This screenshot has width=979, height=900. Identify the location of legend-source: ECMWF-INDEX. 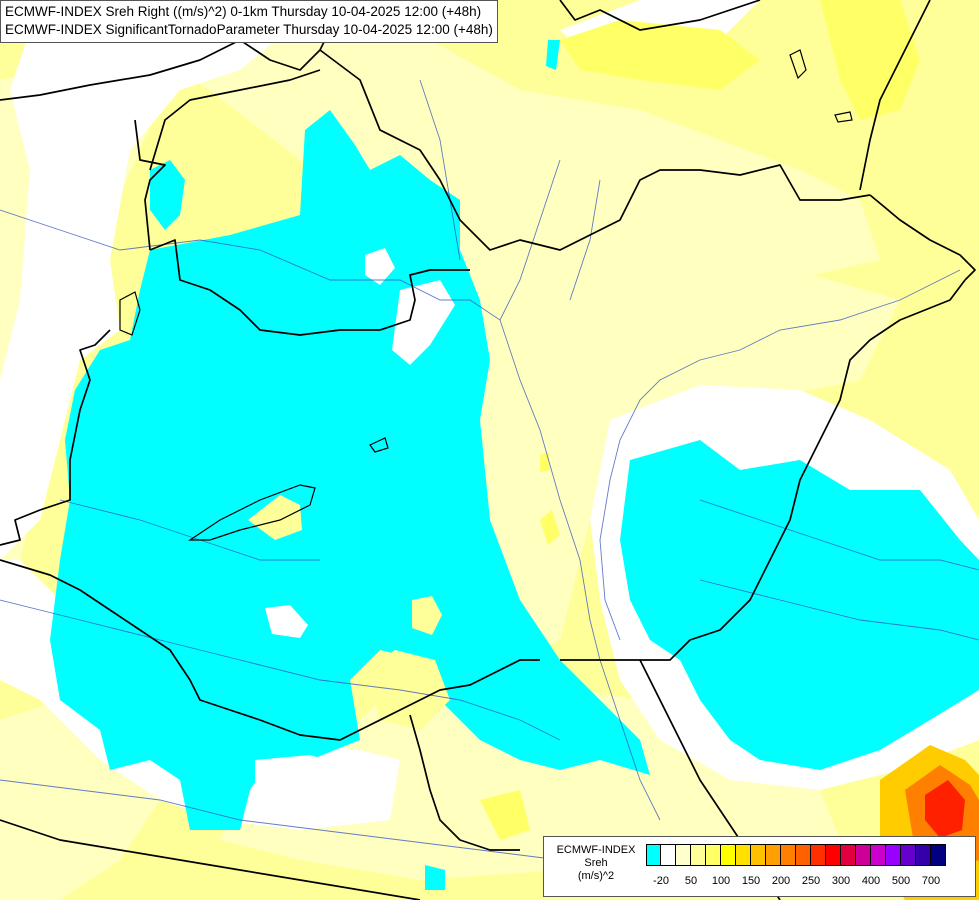
(596, 850).